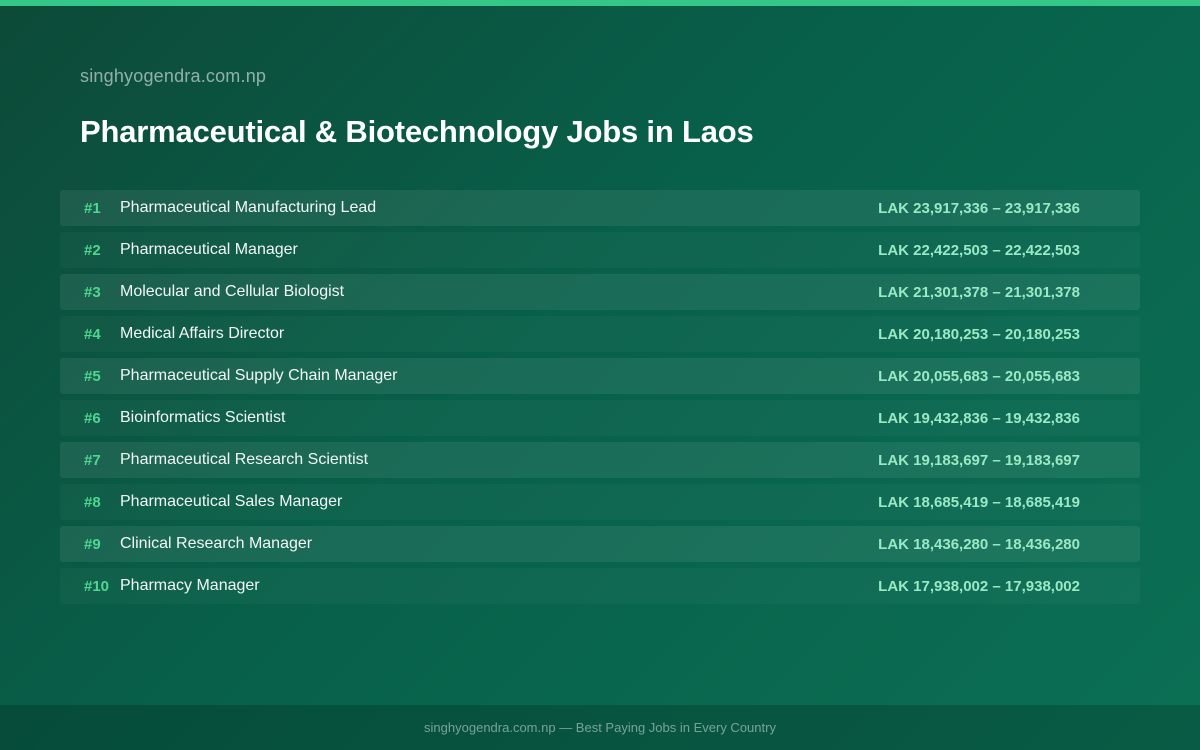 The height and width of the screenshot is (750, 1200). What do you see at coordinates (173, 76) in the screenshot?
I see `site-label: singhyogendra.com.np` at bounding box center [173, 76].